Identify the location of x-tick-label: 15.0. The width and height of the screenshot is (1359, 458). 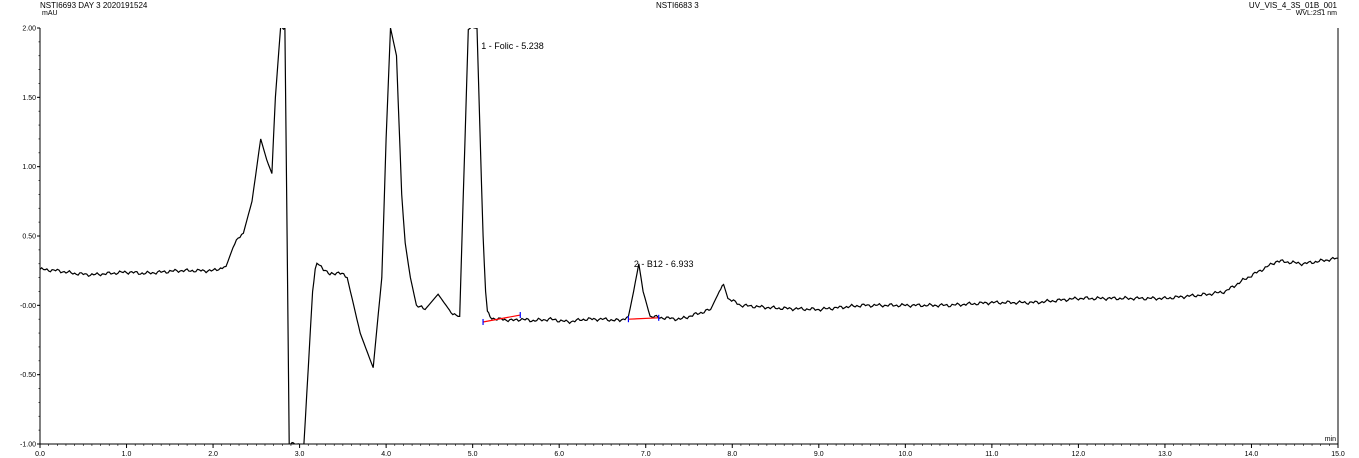
(1338, 454).